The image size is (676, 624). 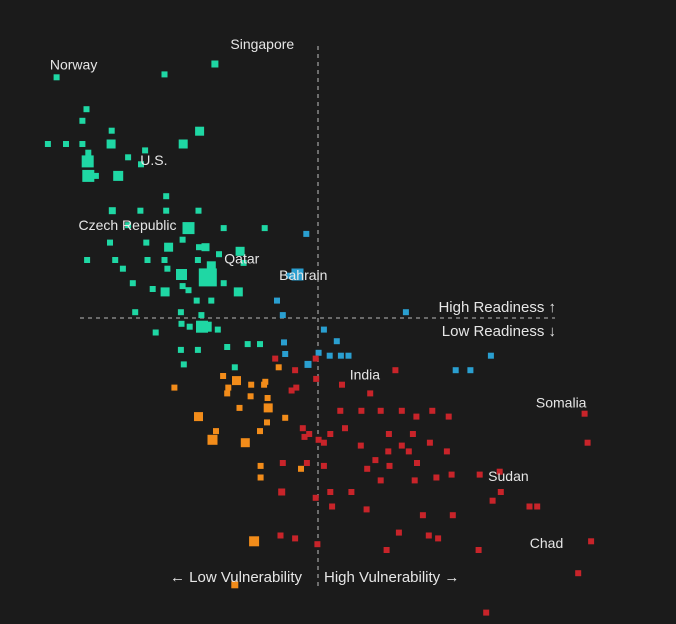 I want to click on country-label-india: India, so click(x=365, y=375).